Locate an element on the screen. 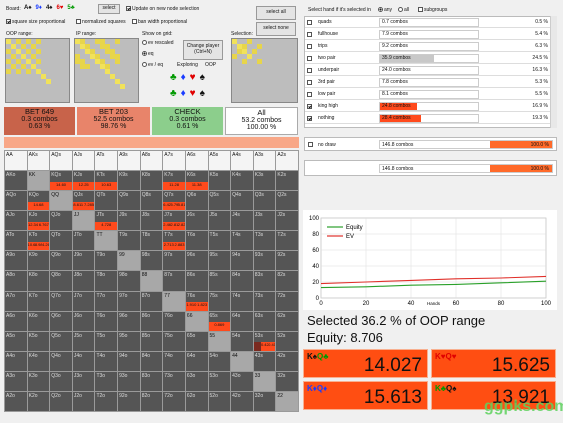  hand-cell: 86o is located at coordinates (151, 321).